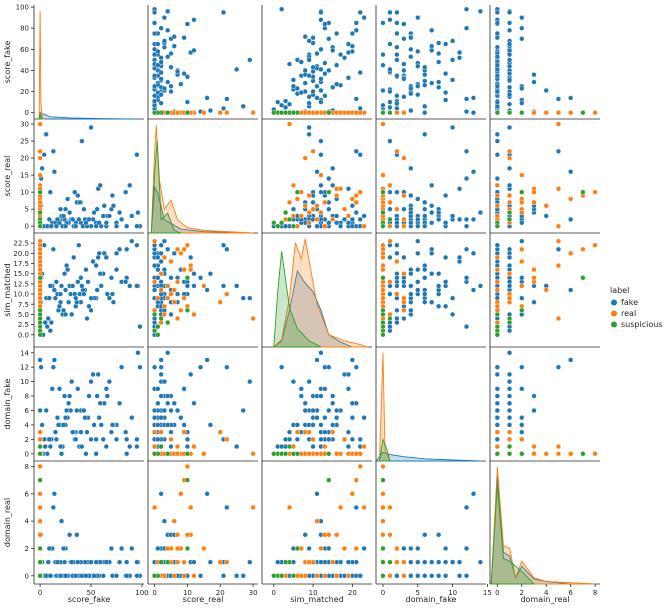  Describe the element at coordinates (166, 187) in the screenshot. I see `kde-suspicious-score_real` at that location.